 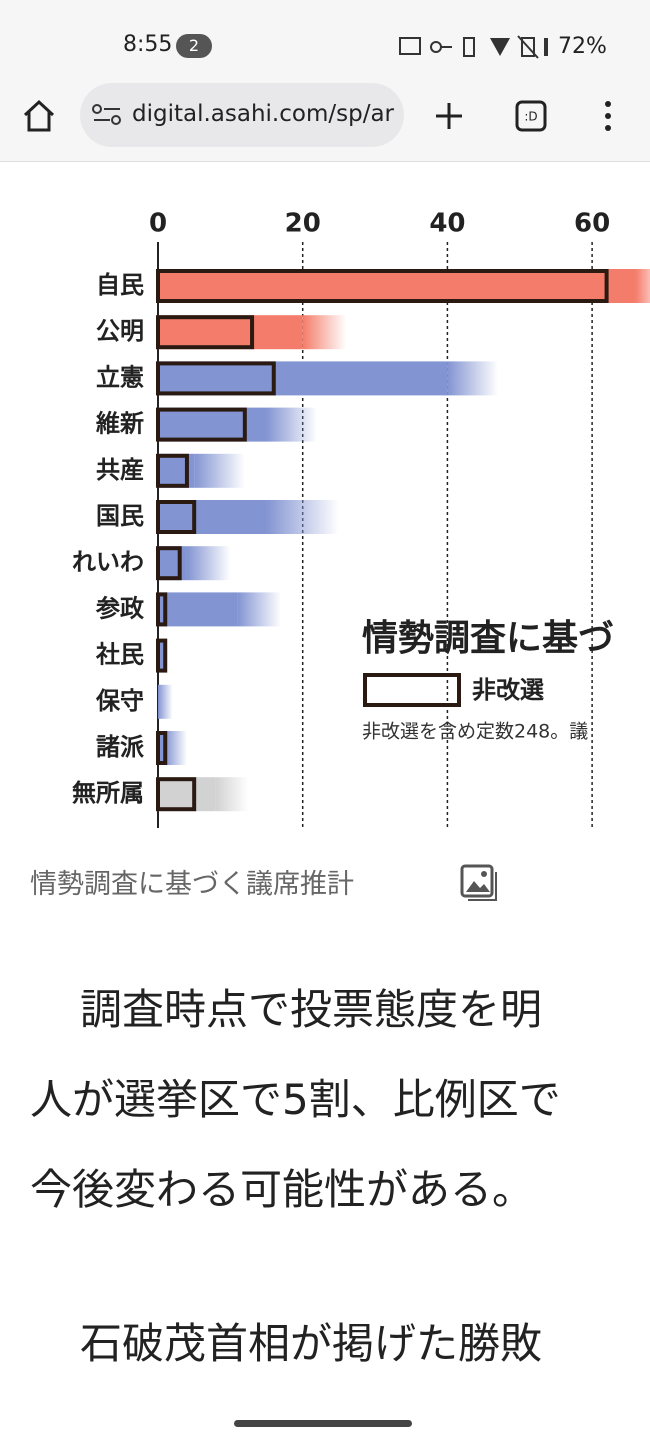 I want to click on y-tick-label: 諸派, so click(x=120, y=747).